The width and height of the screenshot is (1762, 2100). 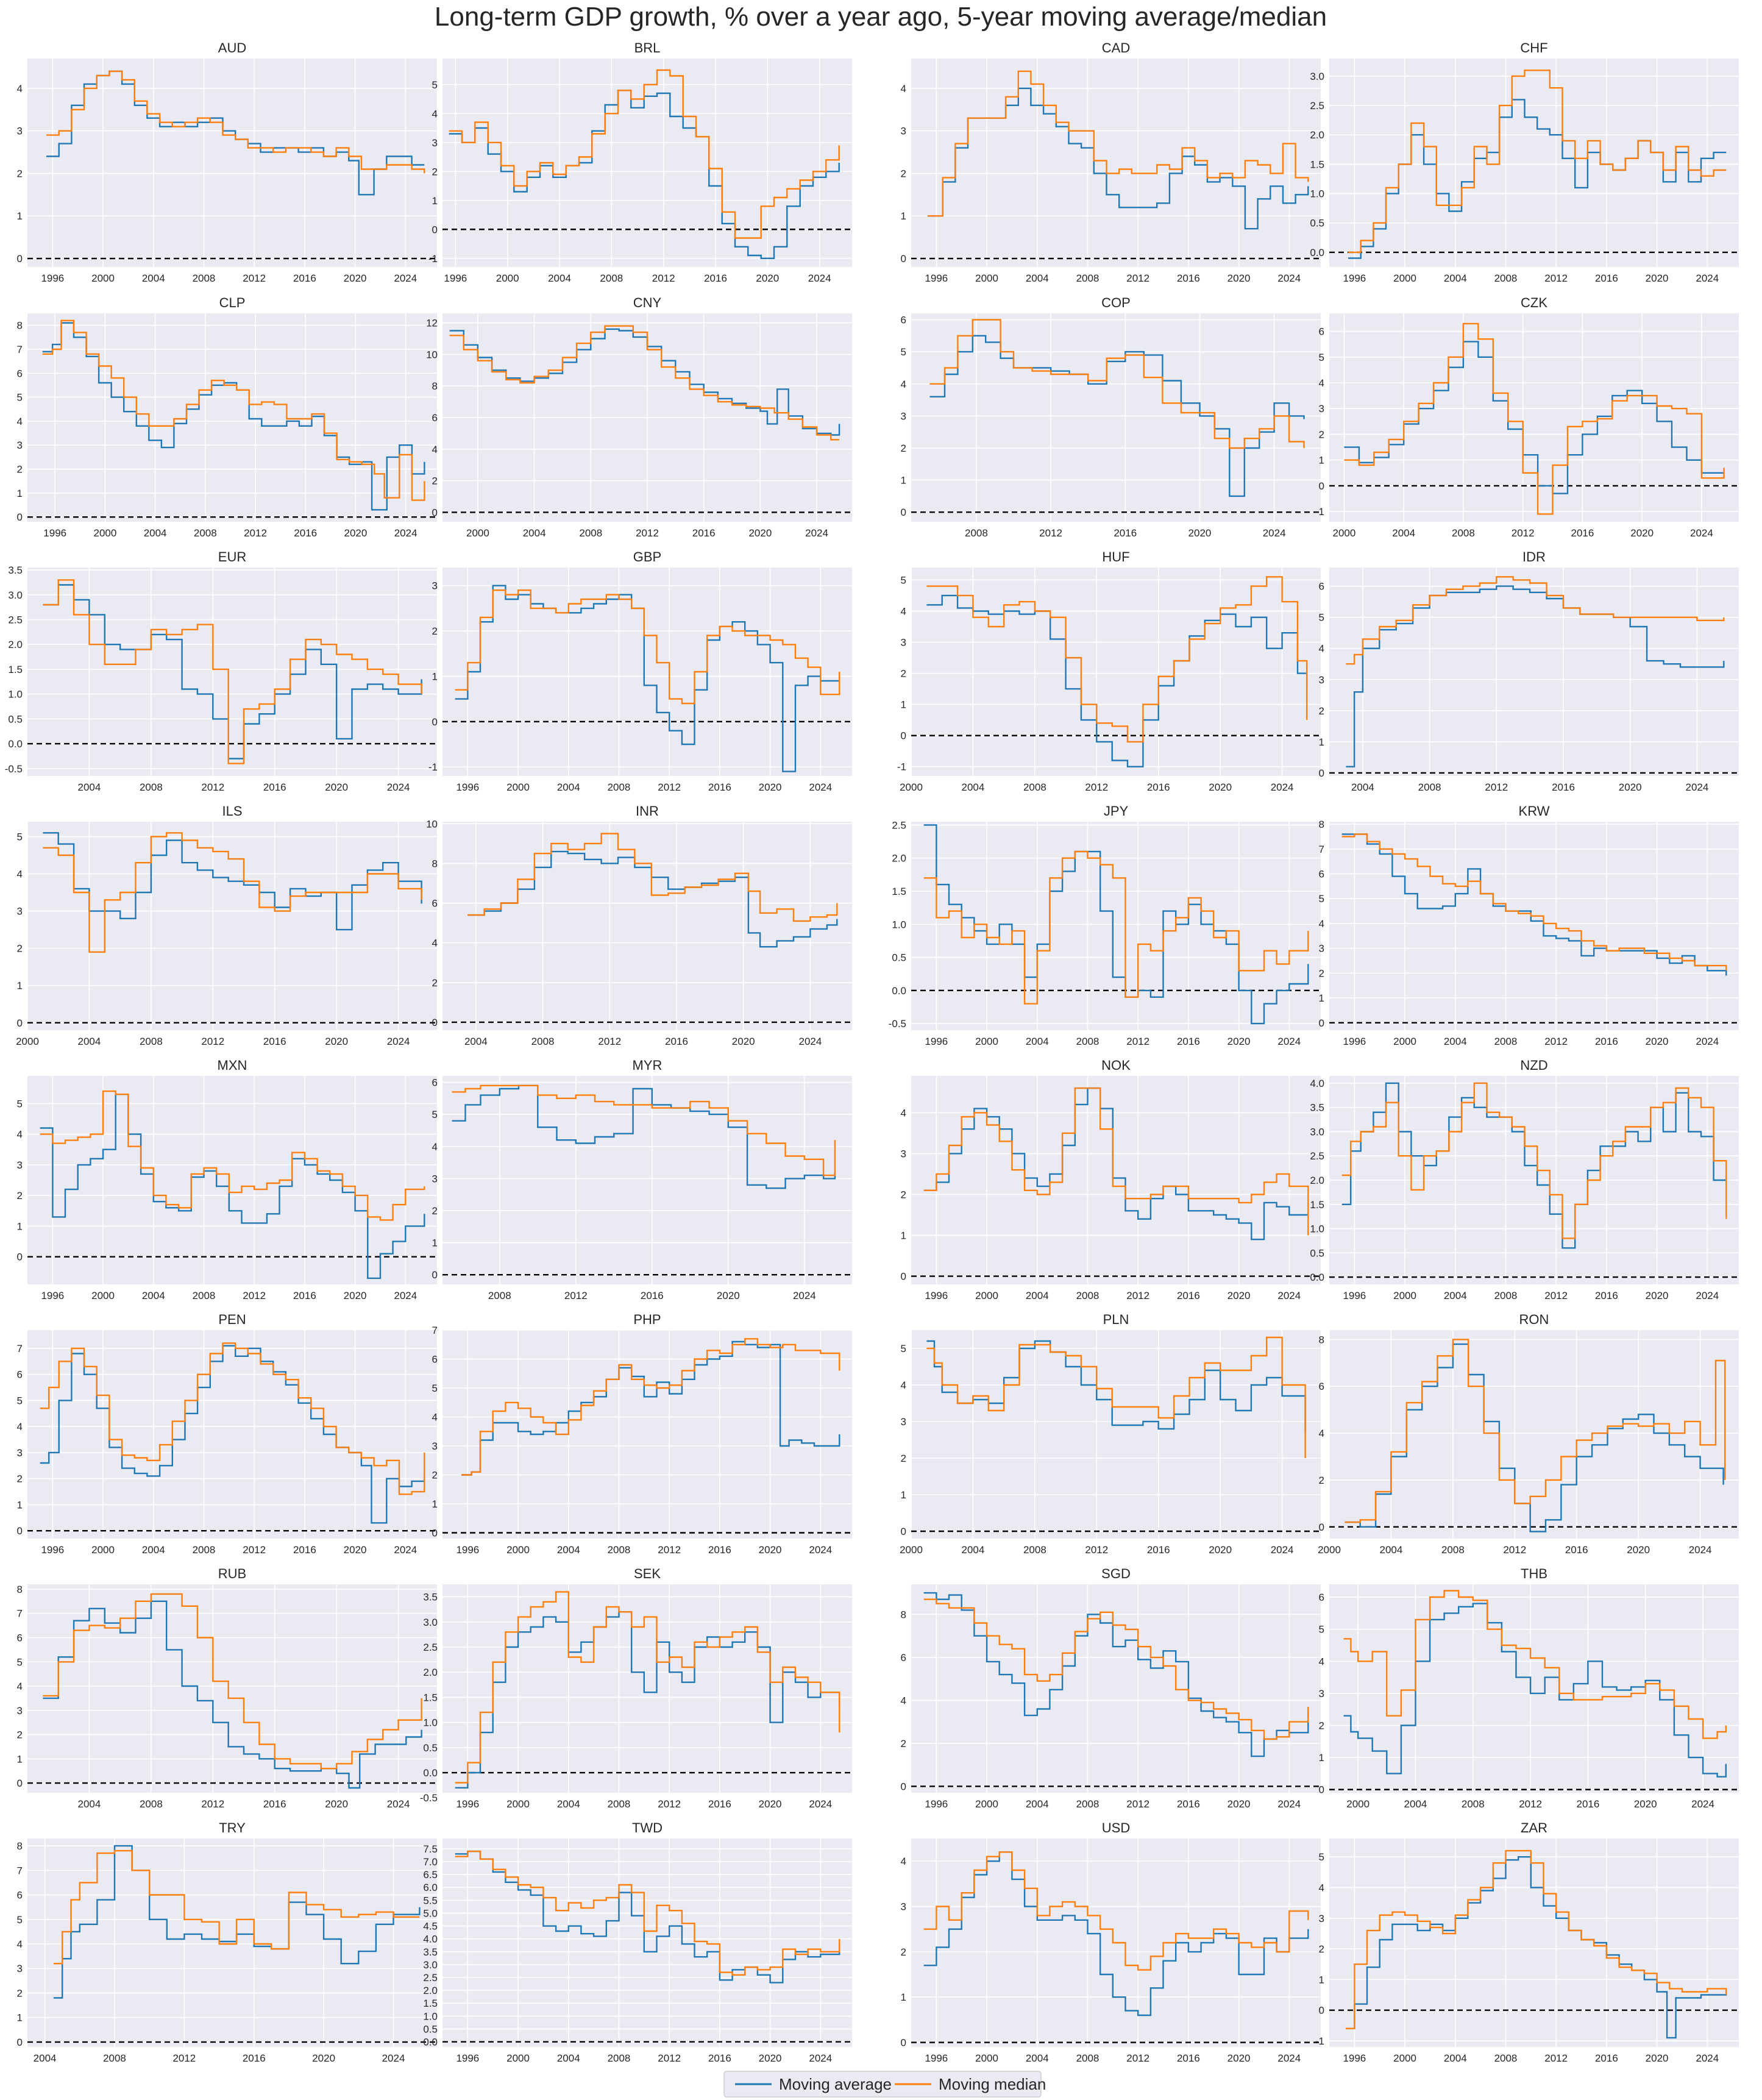 What do you see at coordinates (639, 925) in the screenshot?
I see `panel-inr: INR 2004 2008 2012 2016 2020 2024 0 2 4 6 8 10` at bounding box center [639, 925].